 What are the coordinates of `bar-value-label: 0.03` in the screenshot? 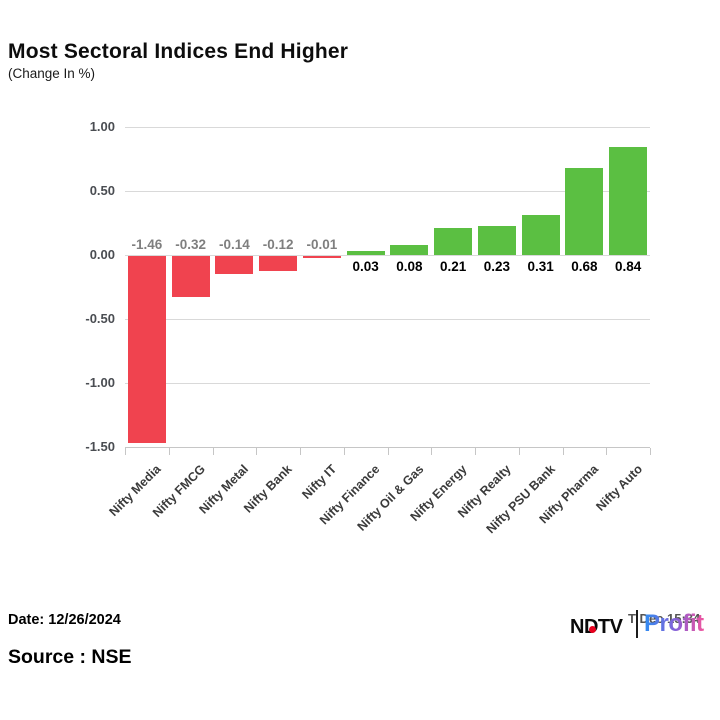 It's located at (365, 266).